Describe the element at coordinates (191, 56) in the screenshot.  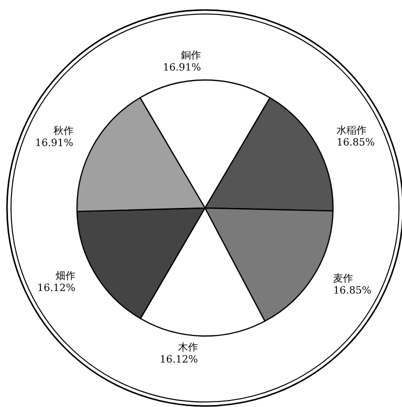
I see `slice-label: 銅作` at that location.